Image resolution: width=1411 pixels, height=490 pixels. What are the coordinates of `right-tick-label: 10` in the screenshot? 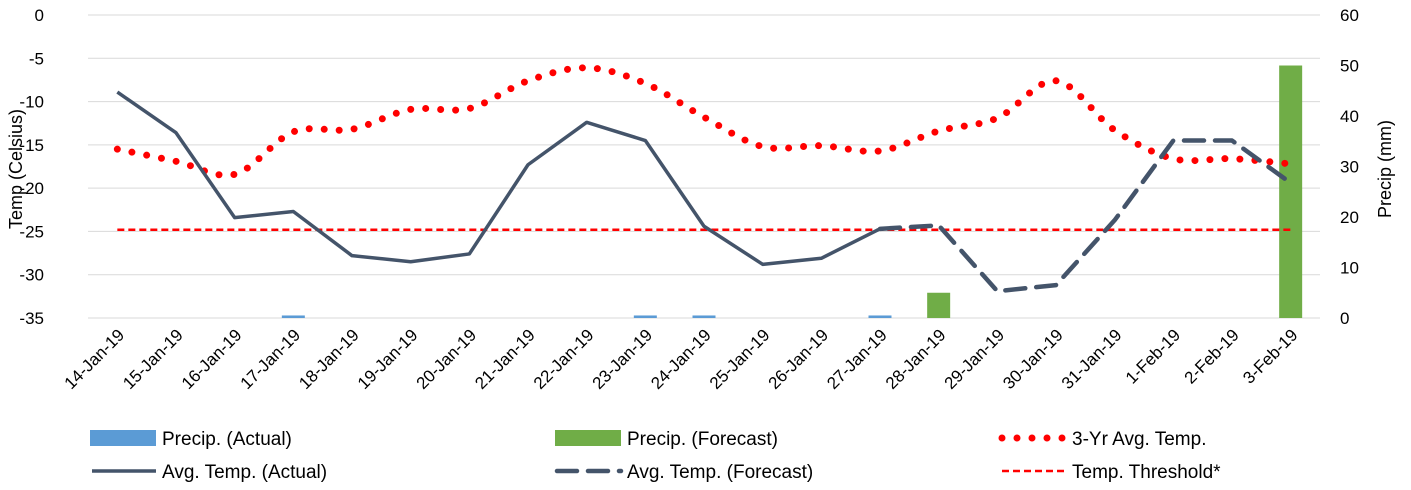 It's located at (1349, 268).